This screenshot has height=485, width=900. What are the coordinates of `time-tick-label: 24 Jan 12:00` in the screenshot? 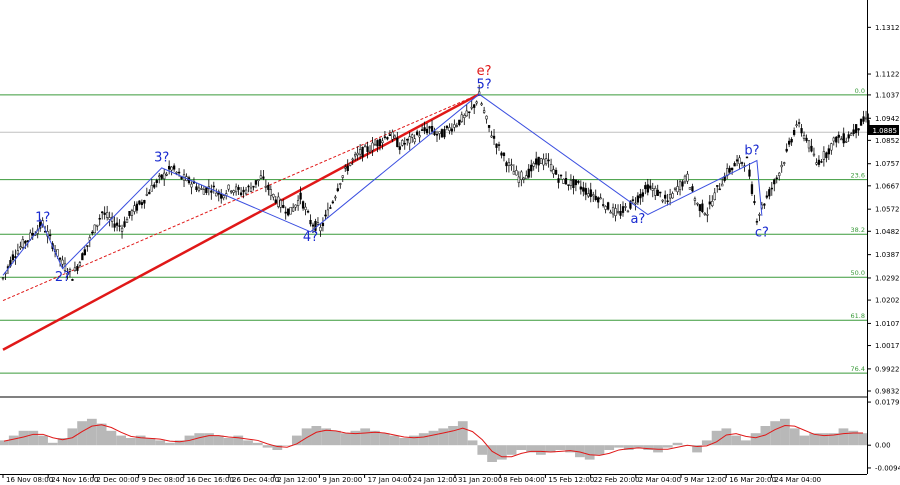 It's located at (435, 480).